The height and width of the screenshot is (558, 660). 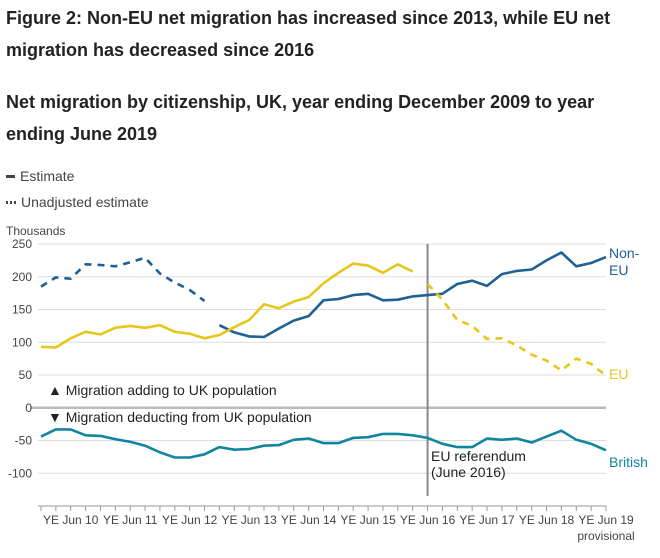 I want to click on annotation-referendum-line2: (June 2016), so click(x=468, y=472).